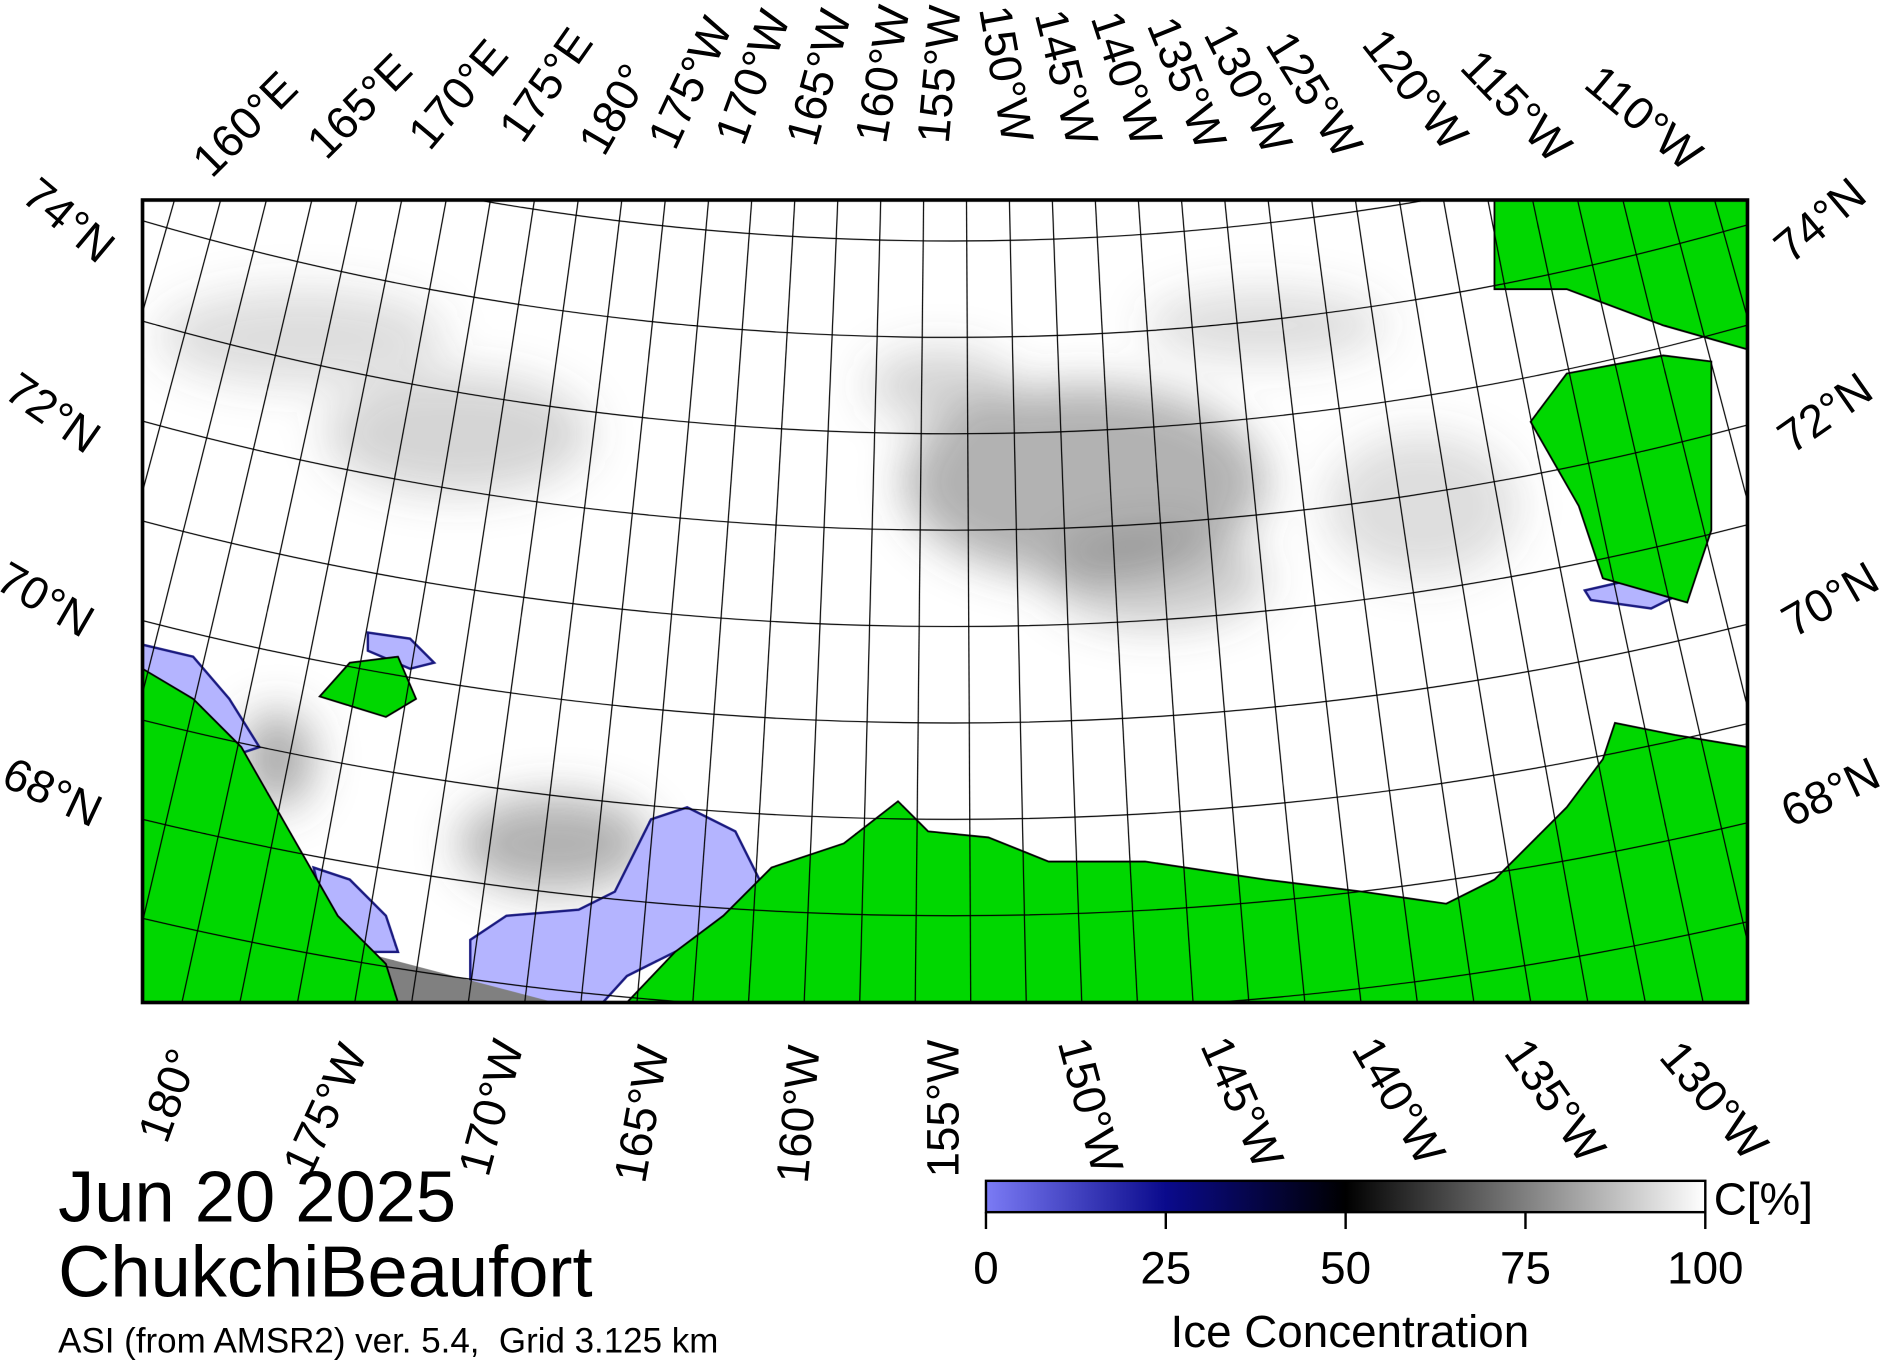 This screenshot has height=1370, width=1890. Describe the element at coordinates (54, 413) in the screenshot. I see `left-latitude-label: 72°N` at that location.